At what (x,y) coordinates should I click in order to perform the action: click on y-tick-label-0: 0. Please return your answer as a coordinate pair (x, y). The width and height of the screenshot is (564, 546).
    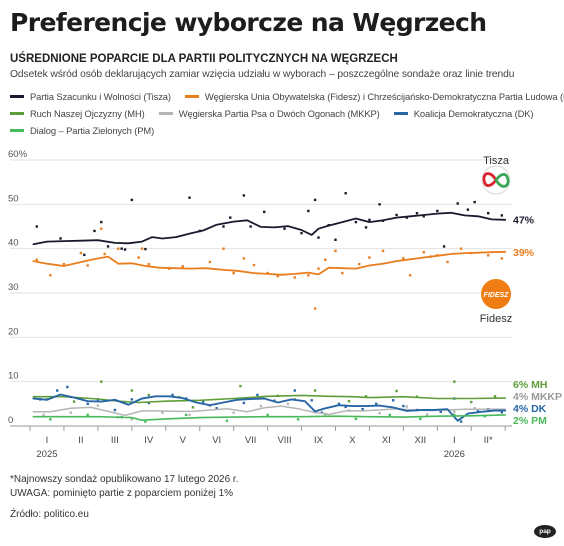
    Looking at the image, I should click on (10, 420).